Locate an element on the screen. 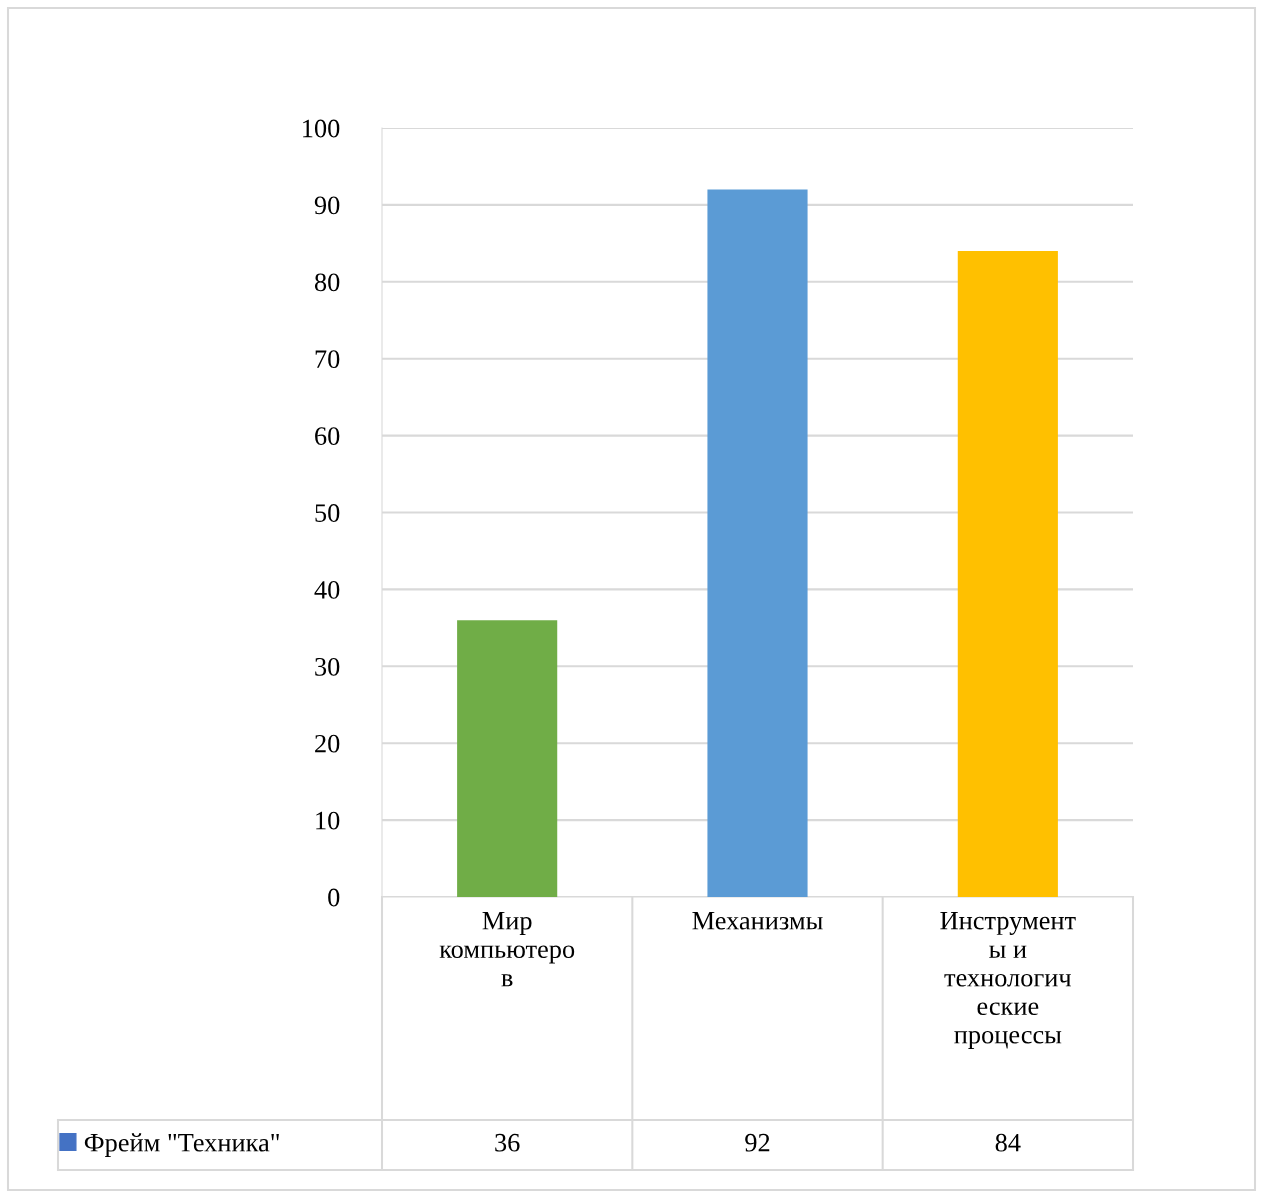 The height and width of the screenshot is (1197, 1261). y-tick-label: 70 is located at coordinates (327, 359).